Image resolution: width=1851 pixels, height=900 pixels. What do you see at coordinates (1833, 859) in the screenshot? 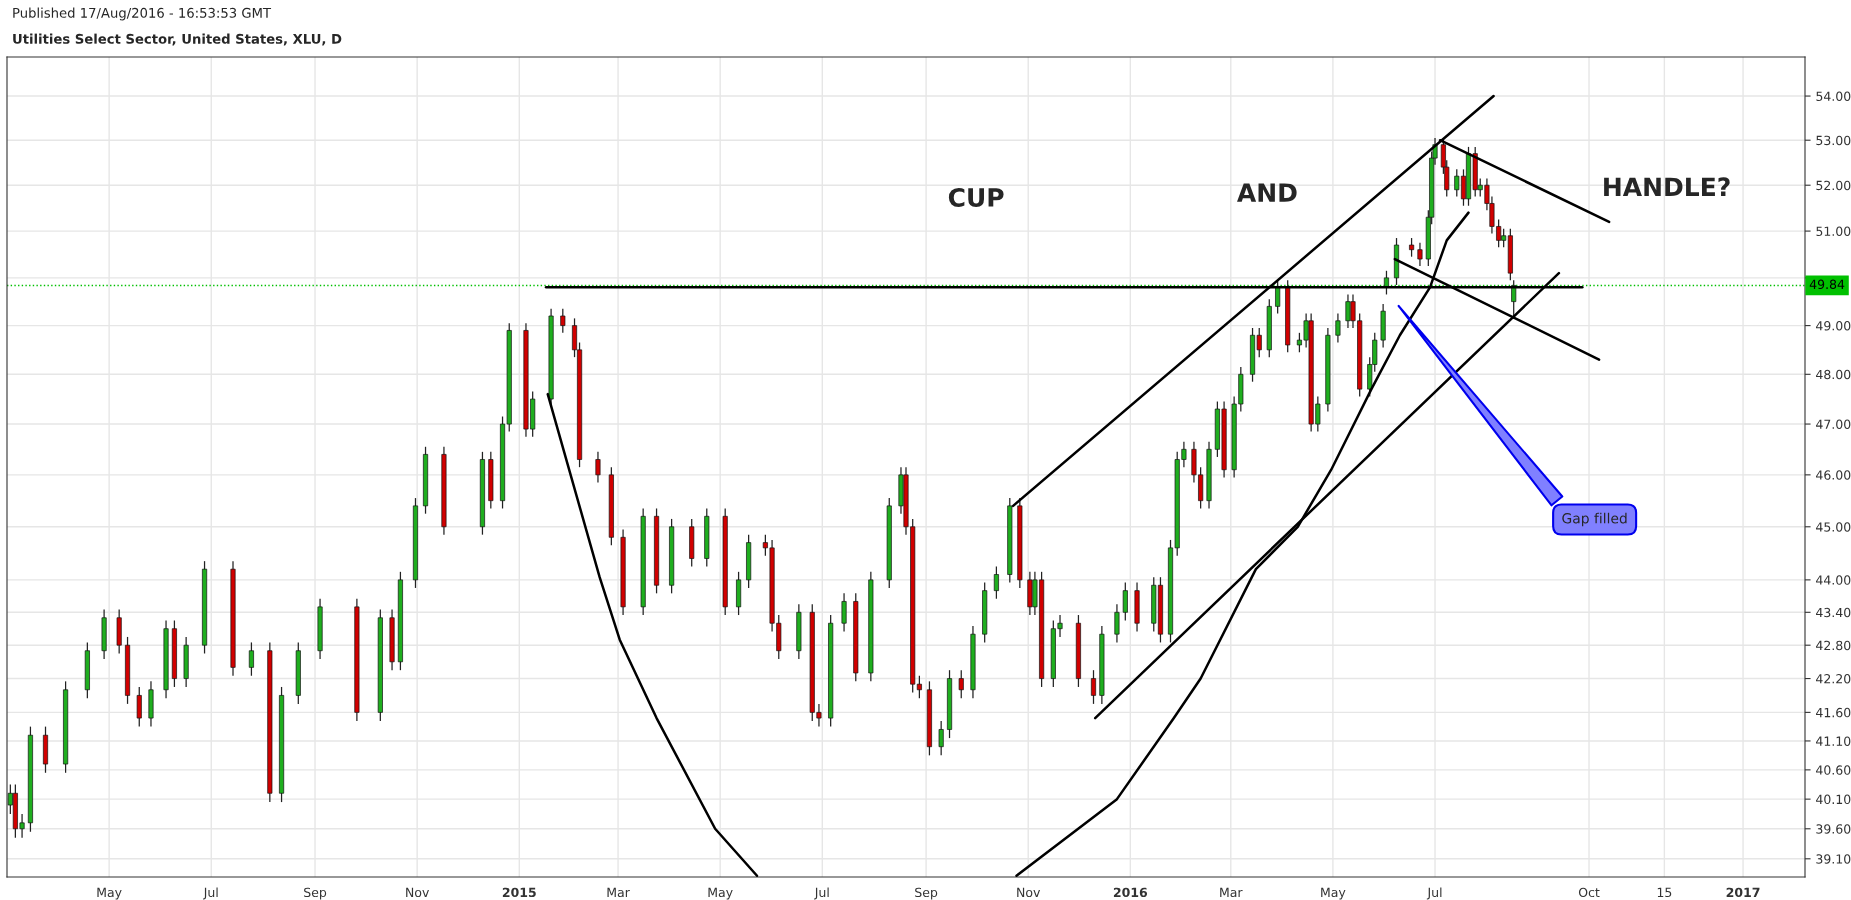
I see `y-tick-label: 39.10` at bounding box center [1833, 859].